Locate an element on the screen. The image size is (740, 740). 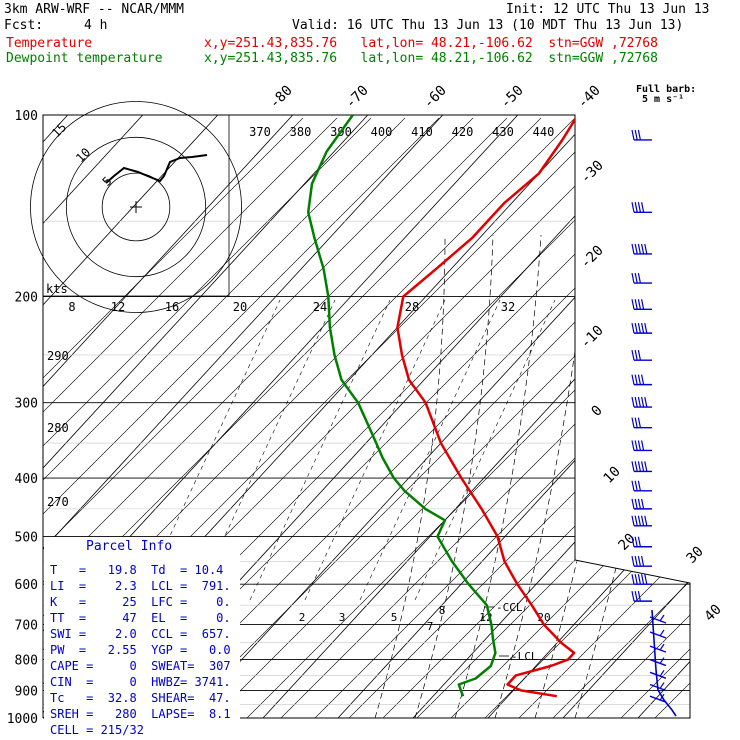
forecast-hour: 4 h is located at coordinates (96, 25).